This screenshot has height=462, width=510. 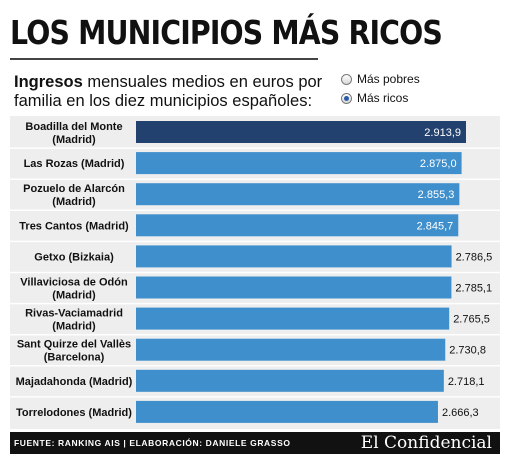 I want to click on title-underline, so click(x=164, y=59).